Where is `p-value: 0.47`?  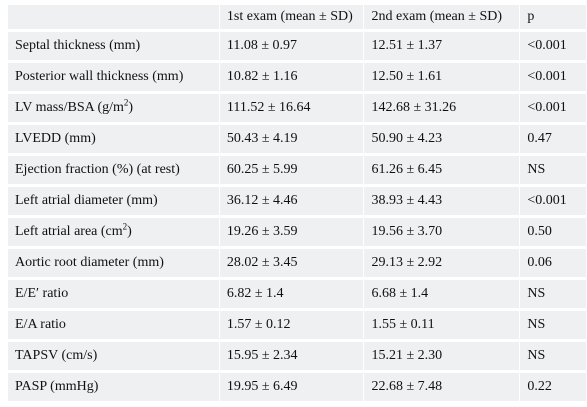 p-value: 0.47 is located at coordinates (553, 138).